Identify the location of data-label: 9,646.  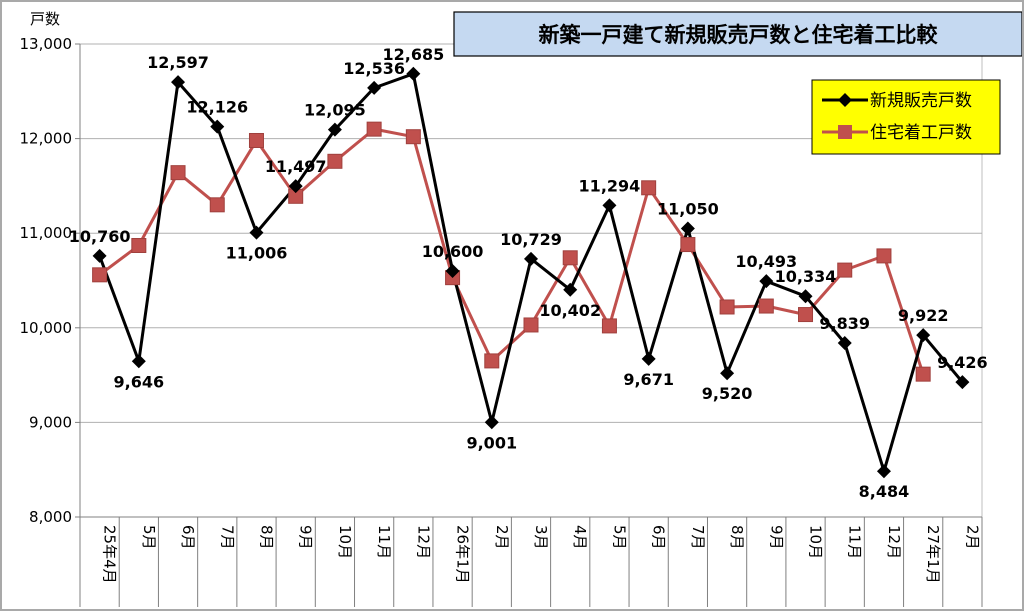
(139, 381).